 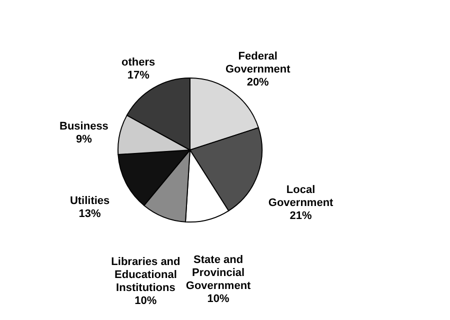 What do you see at coordinates (145, 275) in the screenshot?
I see `slice-label: Libraries and Educational Institutions` at bounding box center [145, 275].